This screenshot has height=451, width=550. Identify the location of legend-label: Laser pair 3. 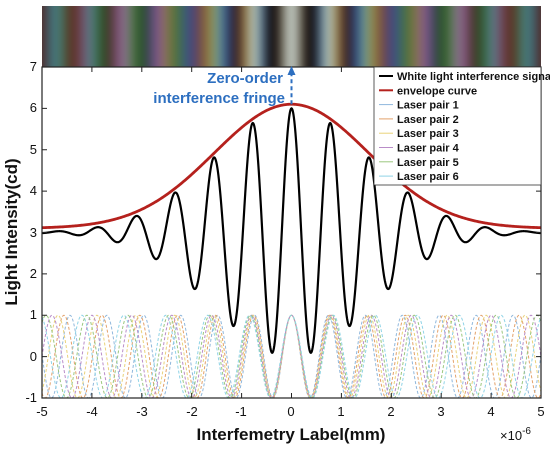
(428, 134).